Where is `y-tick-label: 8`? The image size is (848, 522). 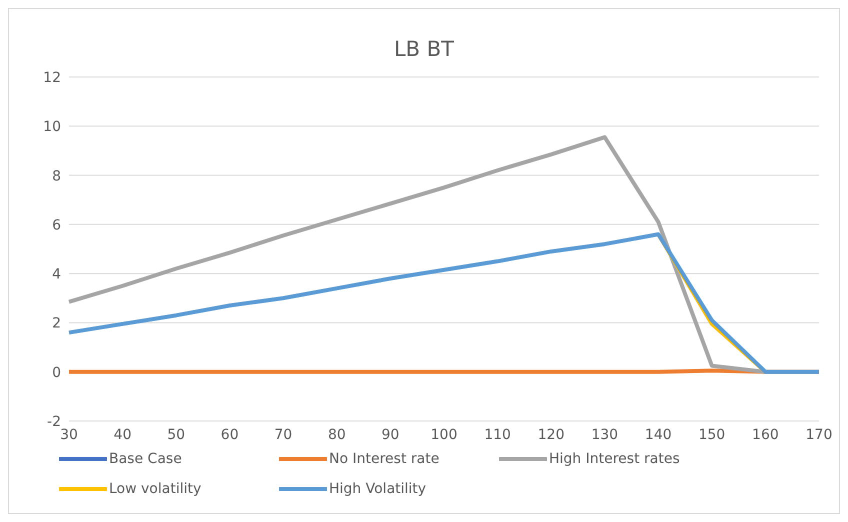
y-tick-label: 8 is located at coordinates (56, 176).